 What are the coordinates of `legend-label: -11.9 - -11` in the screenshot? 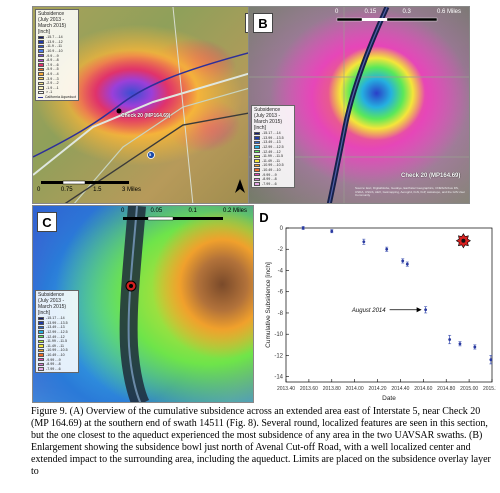 It's located at (54, 46).